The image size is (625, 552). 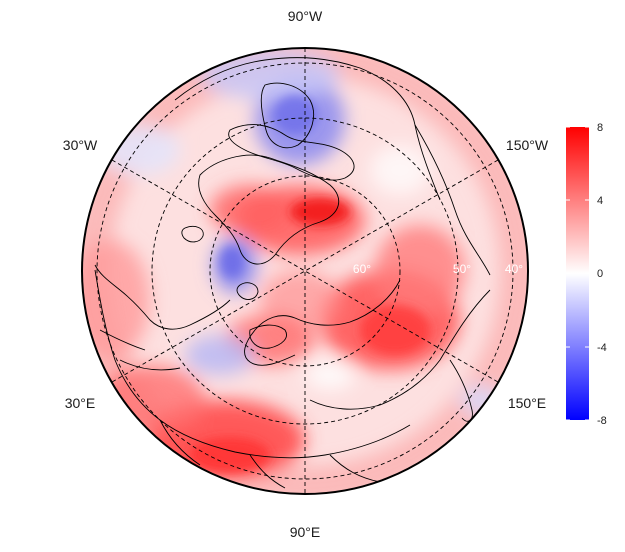 I want to click on colorbar-ticks, so click(x=577, y=273).